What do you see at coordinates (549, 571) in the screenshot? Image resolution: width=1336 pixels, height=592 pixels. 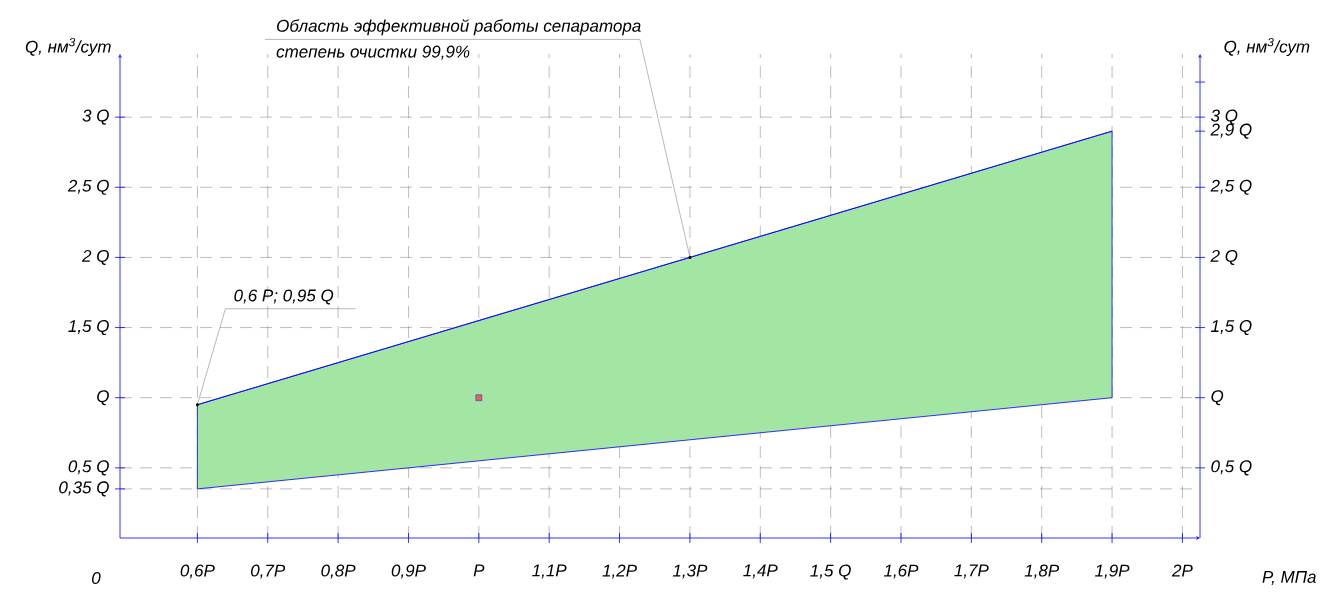 I see `x-tick-label: 1,1P` at bounding box center [549, 571].